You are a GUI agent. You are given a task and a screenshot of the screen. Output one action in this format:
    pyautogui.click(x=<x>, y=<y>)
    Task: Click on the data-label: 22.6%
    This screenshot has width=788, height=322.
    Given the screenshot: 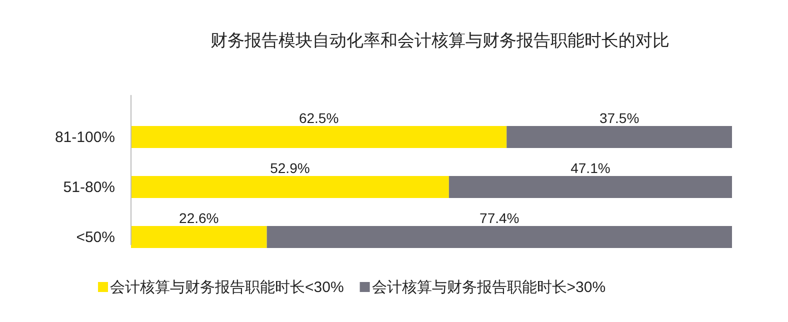 What is the action you would take?
    pyautogui.click(x=199, y=218)
    